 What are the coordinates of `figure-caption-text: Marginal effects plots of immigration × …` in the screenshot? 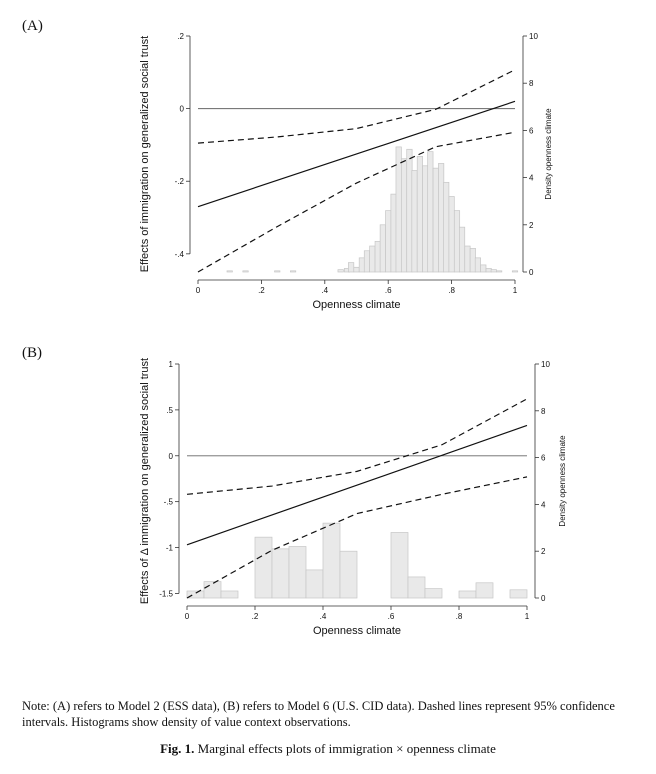 It's located at (346, 748).